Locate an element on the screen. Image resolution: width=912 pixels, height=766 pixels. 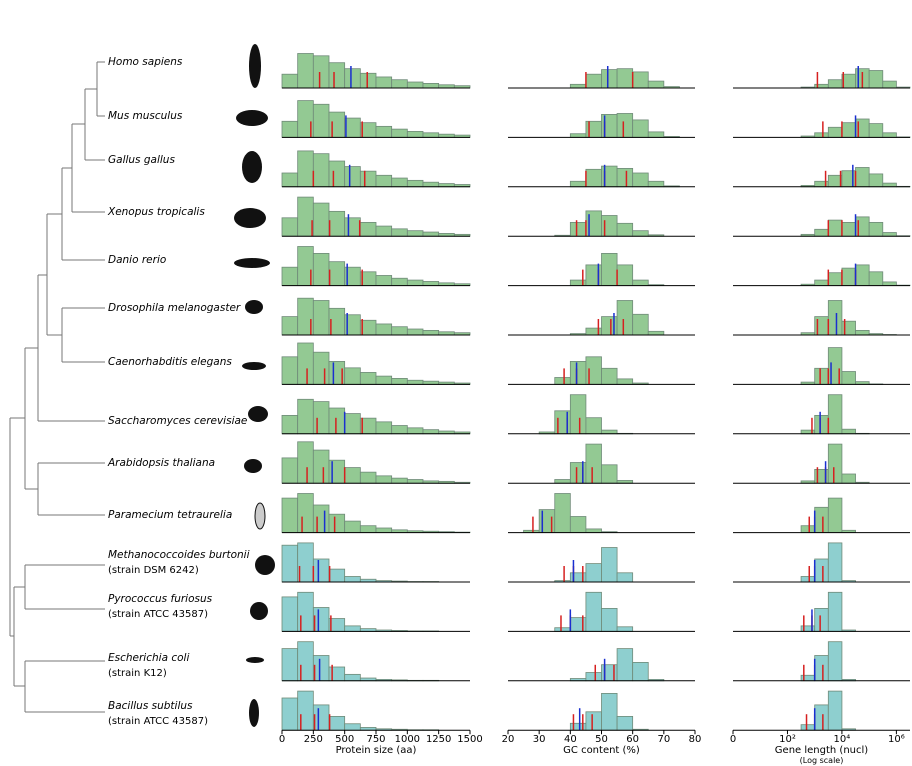
species-name: Caenorhabditis elegans is located at coordinates (170, 362).